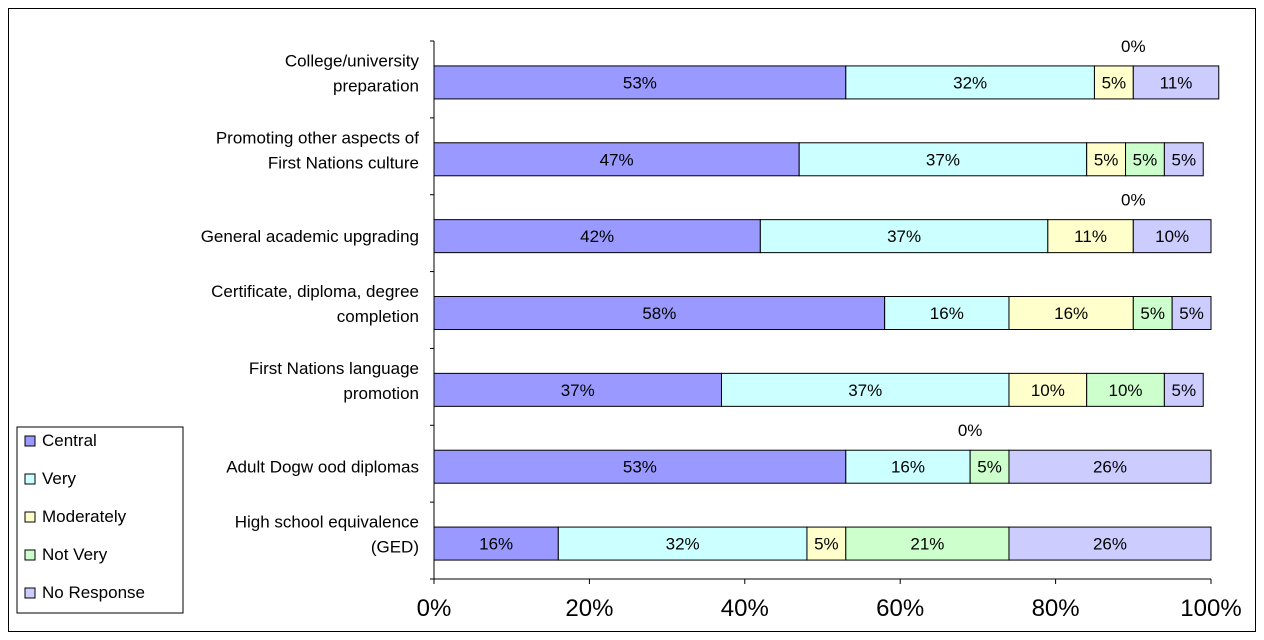  I want to click on legend-box, so click(100, 520).